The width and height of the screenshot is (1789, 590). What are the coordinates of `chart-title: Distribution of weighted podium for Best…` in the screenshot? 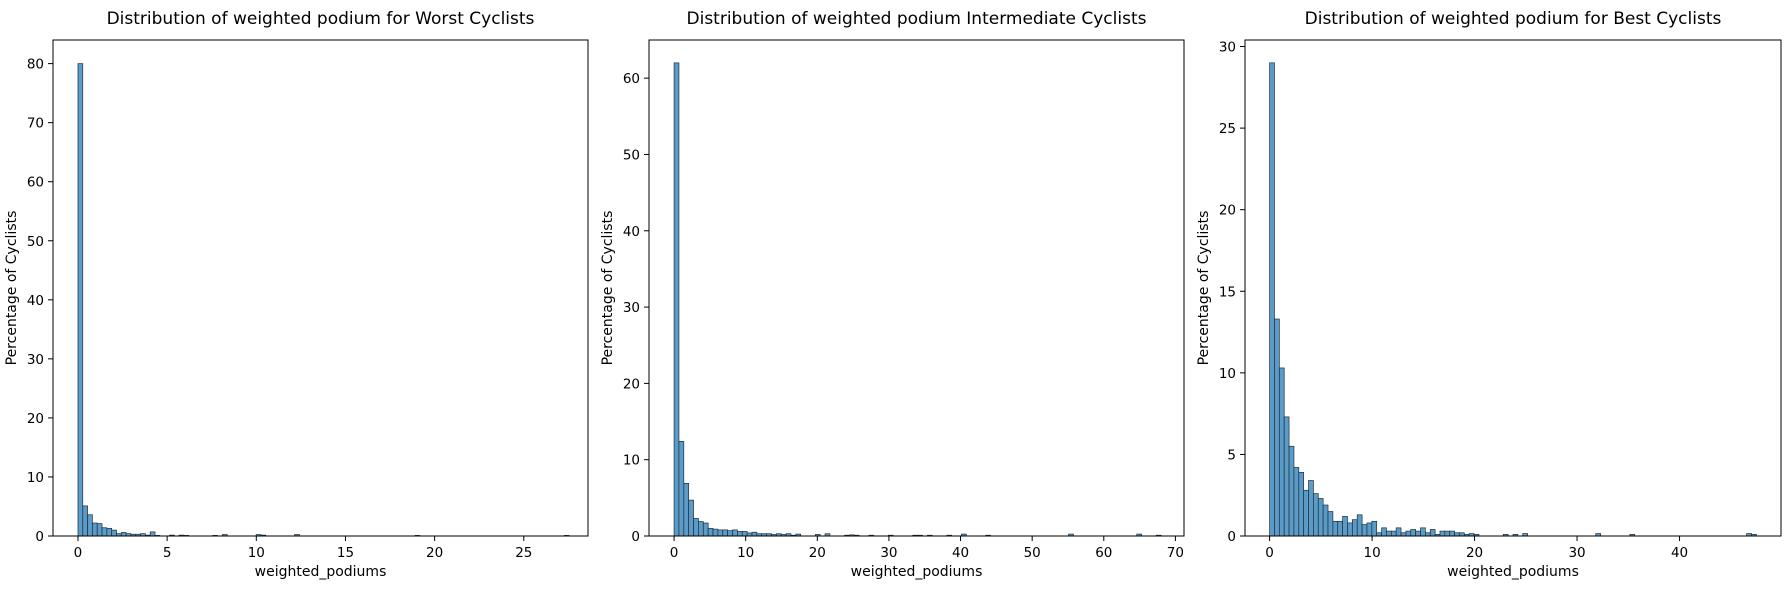 It's located at (1513, 19).